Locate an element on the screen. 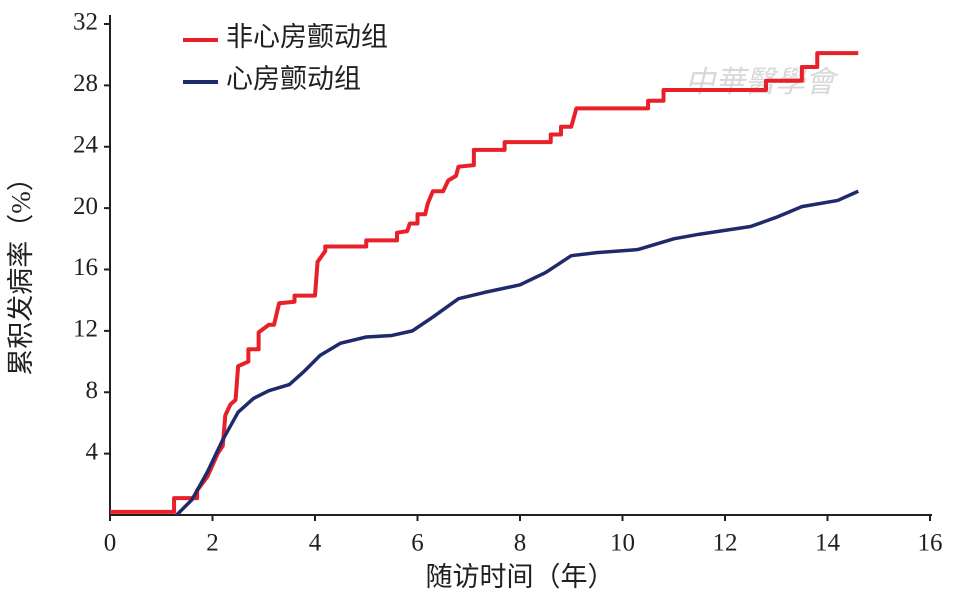 The height and width of the screenshot is (609, 953). x-tick-label: 16 is located at coordinates (930, 543).